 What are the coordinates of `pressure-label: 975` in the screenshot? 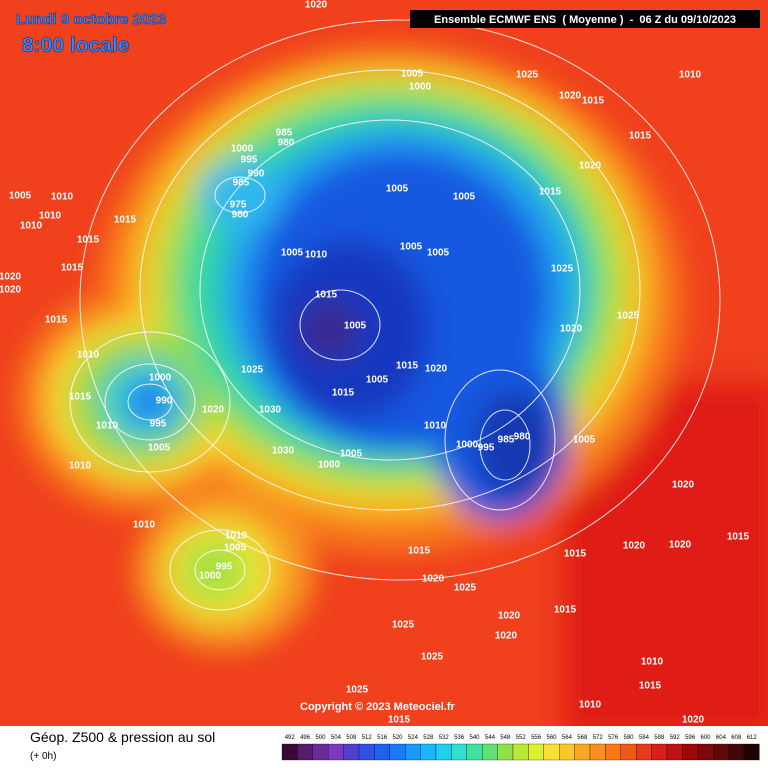 It's located at (238, 205).